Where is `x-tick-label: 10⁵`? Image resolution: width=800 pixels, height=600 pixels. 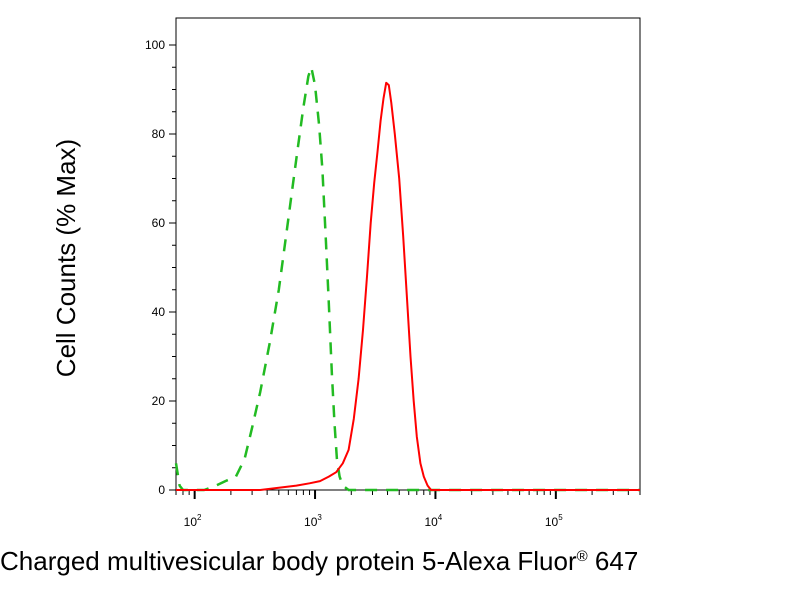 x-tick-label: 10⁵ is located at coordinates (554, 521).